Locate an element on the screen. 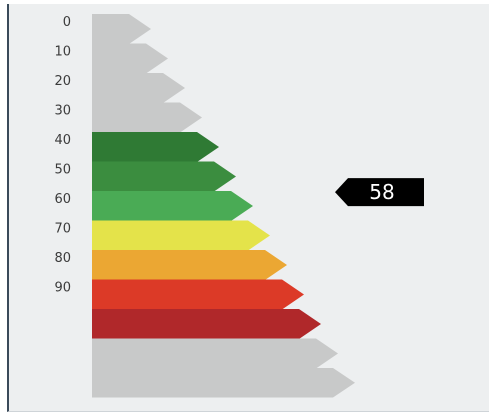 The height and width of the screenshot is (415, 493). value-marker is located at coordinates (379, 192).